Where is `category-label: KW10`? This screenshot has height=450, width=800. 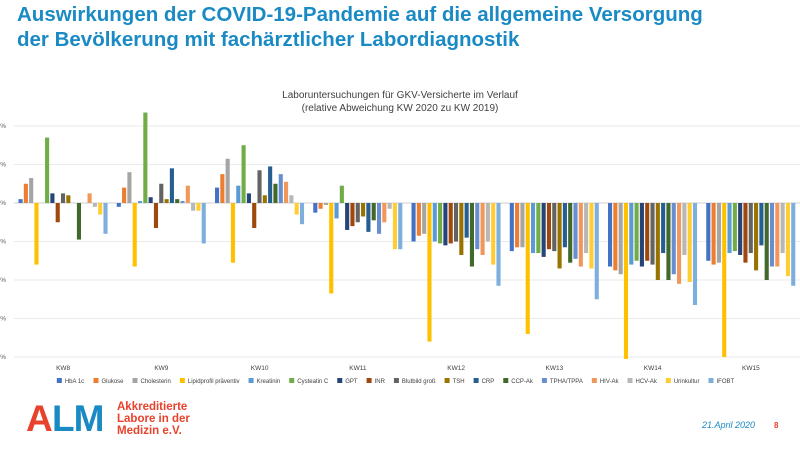
category-label: KW10 is located at coordinates (260, 368).